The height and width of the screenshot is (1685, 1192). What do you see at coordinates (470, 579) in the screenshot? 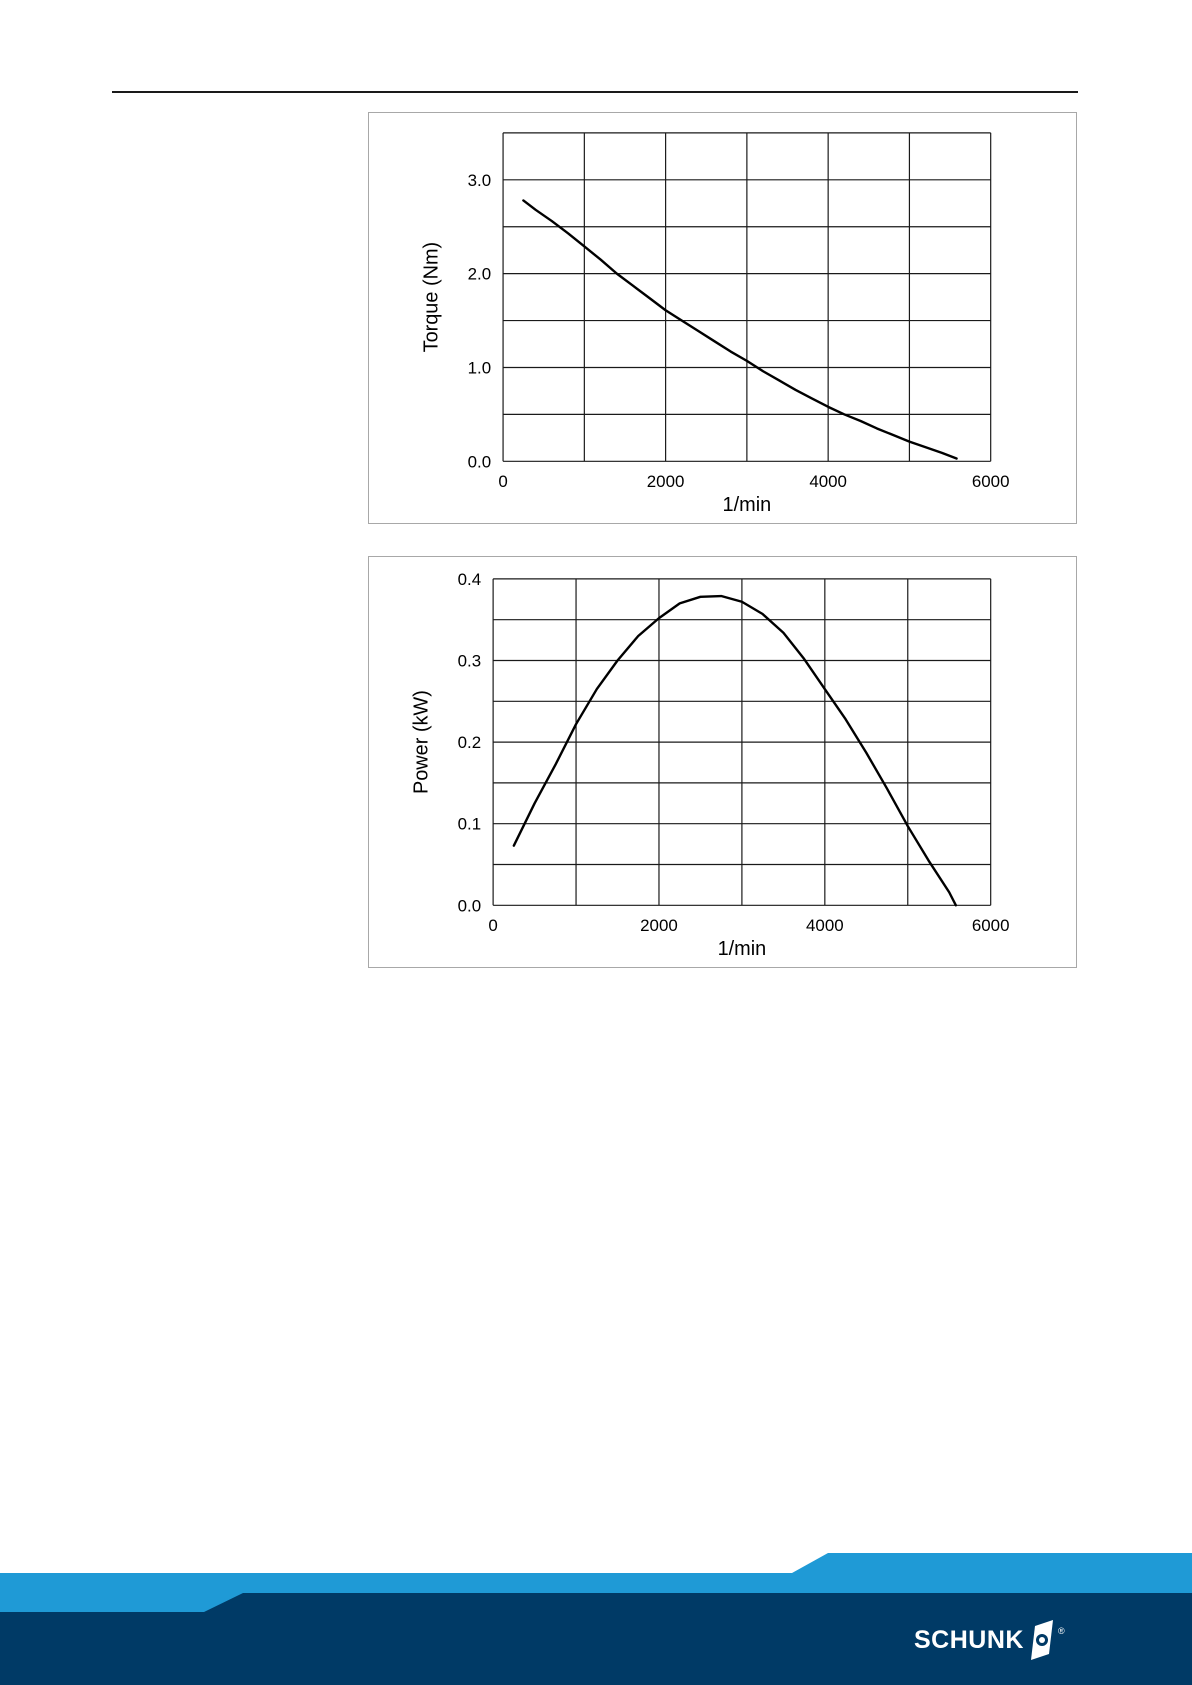
I see `power-y-tick-label: 0.4` at bounding box center [470, 579].